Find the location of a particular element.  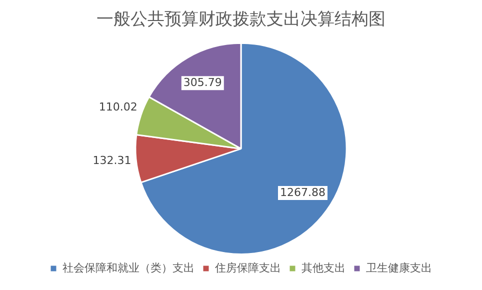

chart-title: 一般公共预算财政拨款支出决算结构图 is located at coordinates (241, 20).